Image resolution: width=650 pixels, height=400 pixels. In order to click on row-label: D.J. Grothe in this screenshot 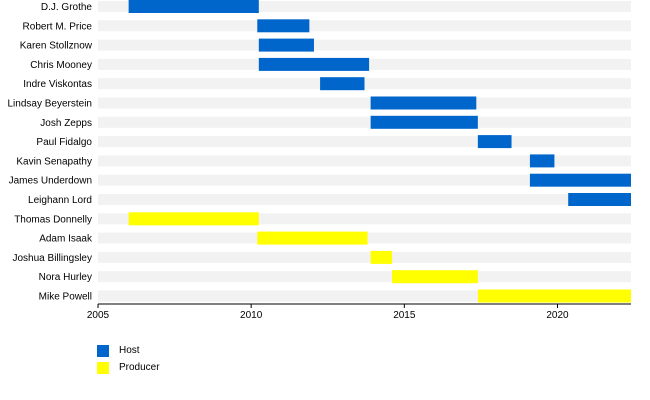, I will do `click(67, 7)`.